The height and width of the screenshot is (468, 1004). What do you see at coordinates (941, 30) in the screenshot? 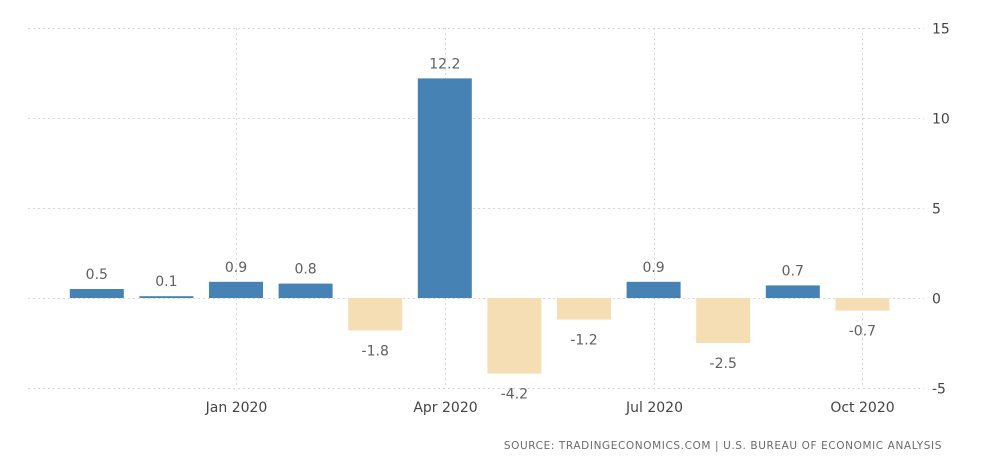
I see `y-tick-label: 15` at bounding box center [941, 30].